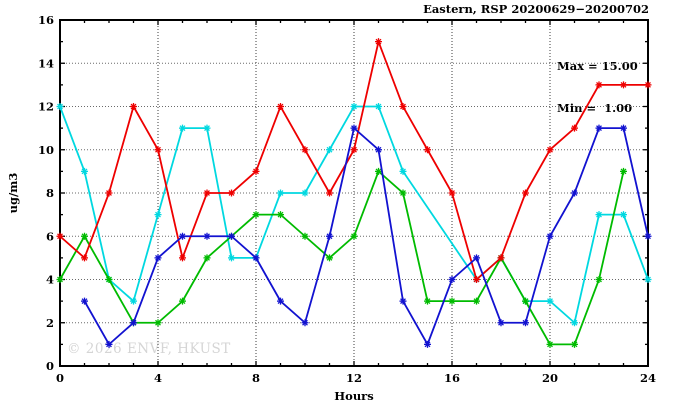 This screenshot has width=674, height=409. What do you see at coordinates (536, 9) in the screenshot?
I see `chart-title: Eastern, RSP 20200629−20200702` at bounding box center [536, 9].